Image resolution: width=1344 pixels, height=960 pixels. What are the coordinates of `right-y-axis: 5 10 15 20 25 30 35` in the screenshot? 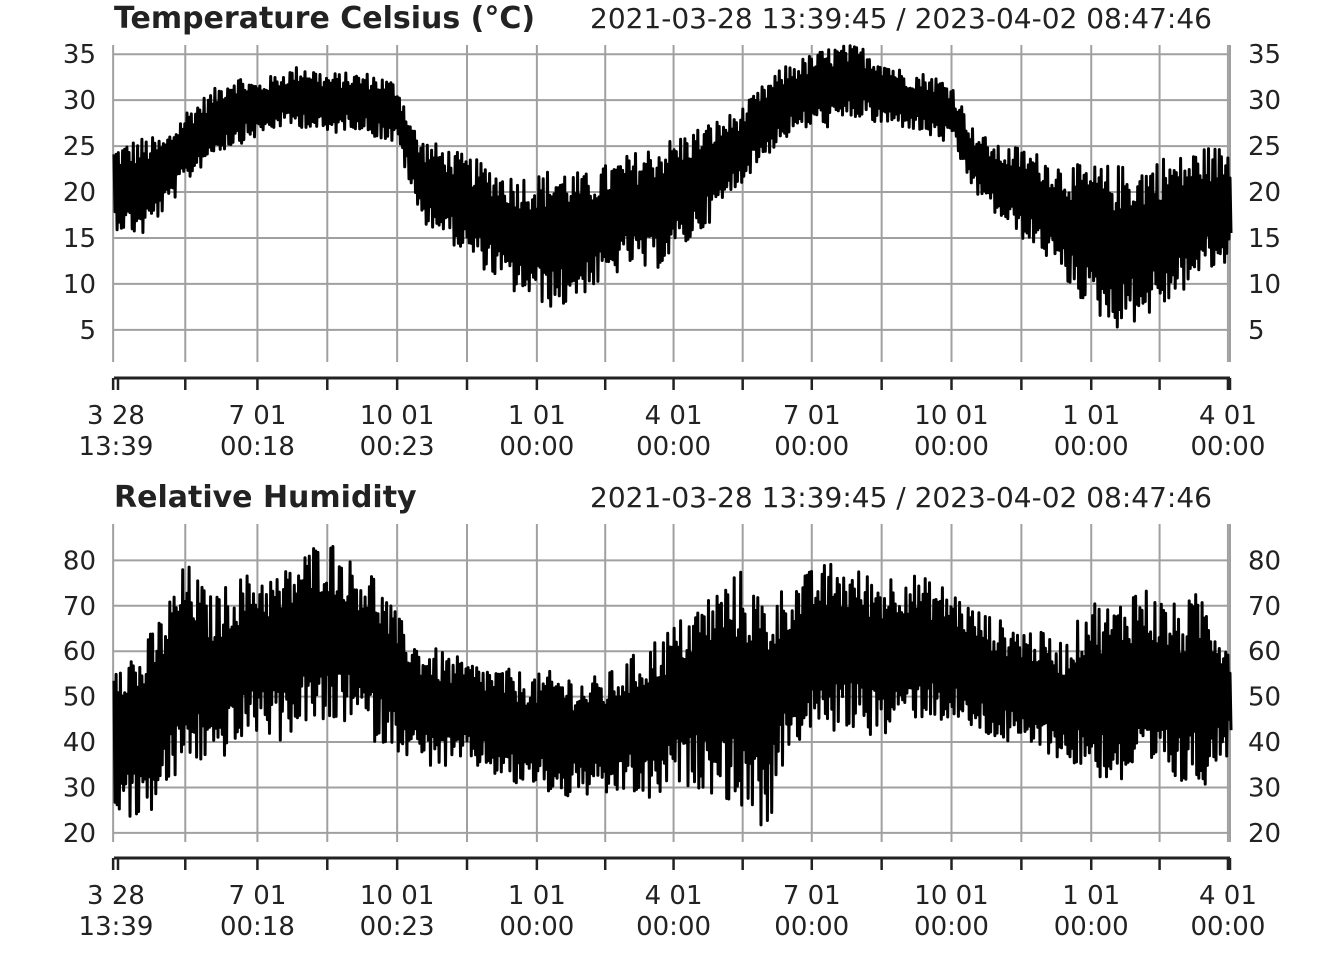 It's located at (1264, 193).